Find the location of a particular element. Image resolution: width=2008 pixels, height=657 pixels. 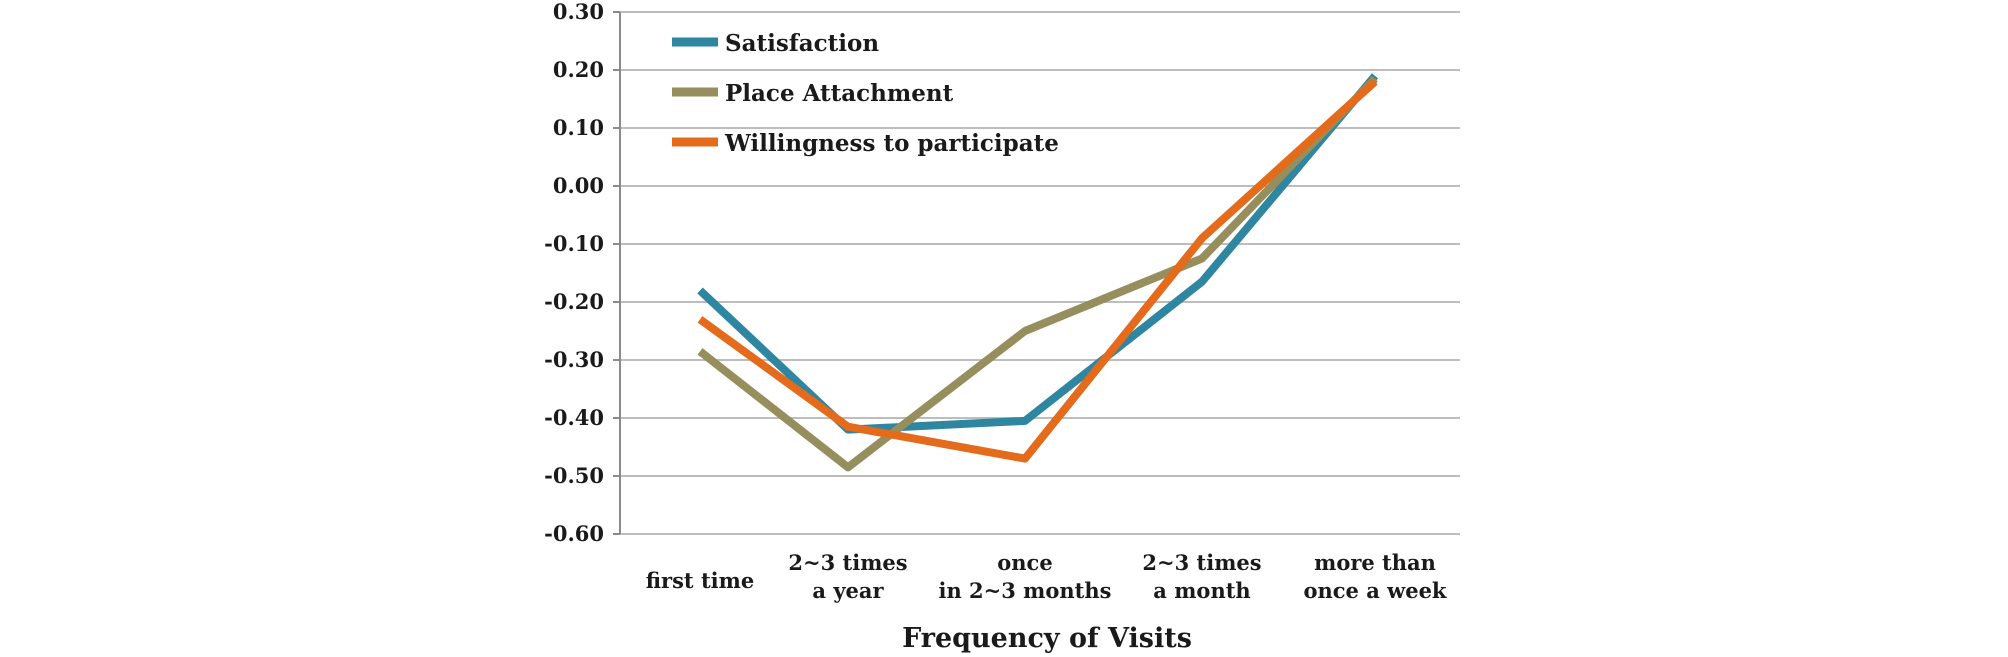

x-tick-label: once in 2~3 months is located at coordinates (1025, 576).